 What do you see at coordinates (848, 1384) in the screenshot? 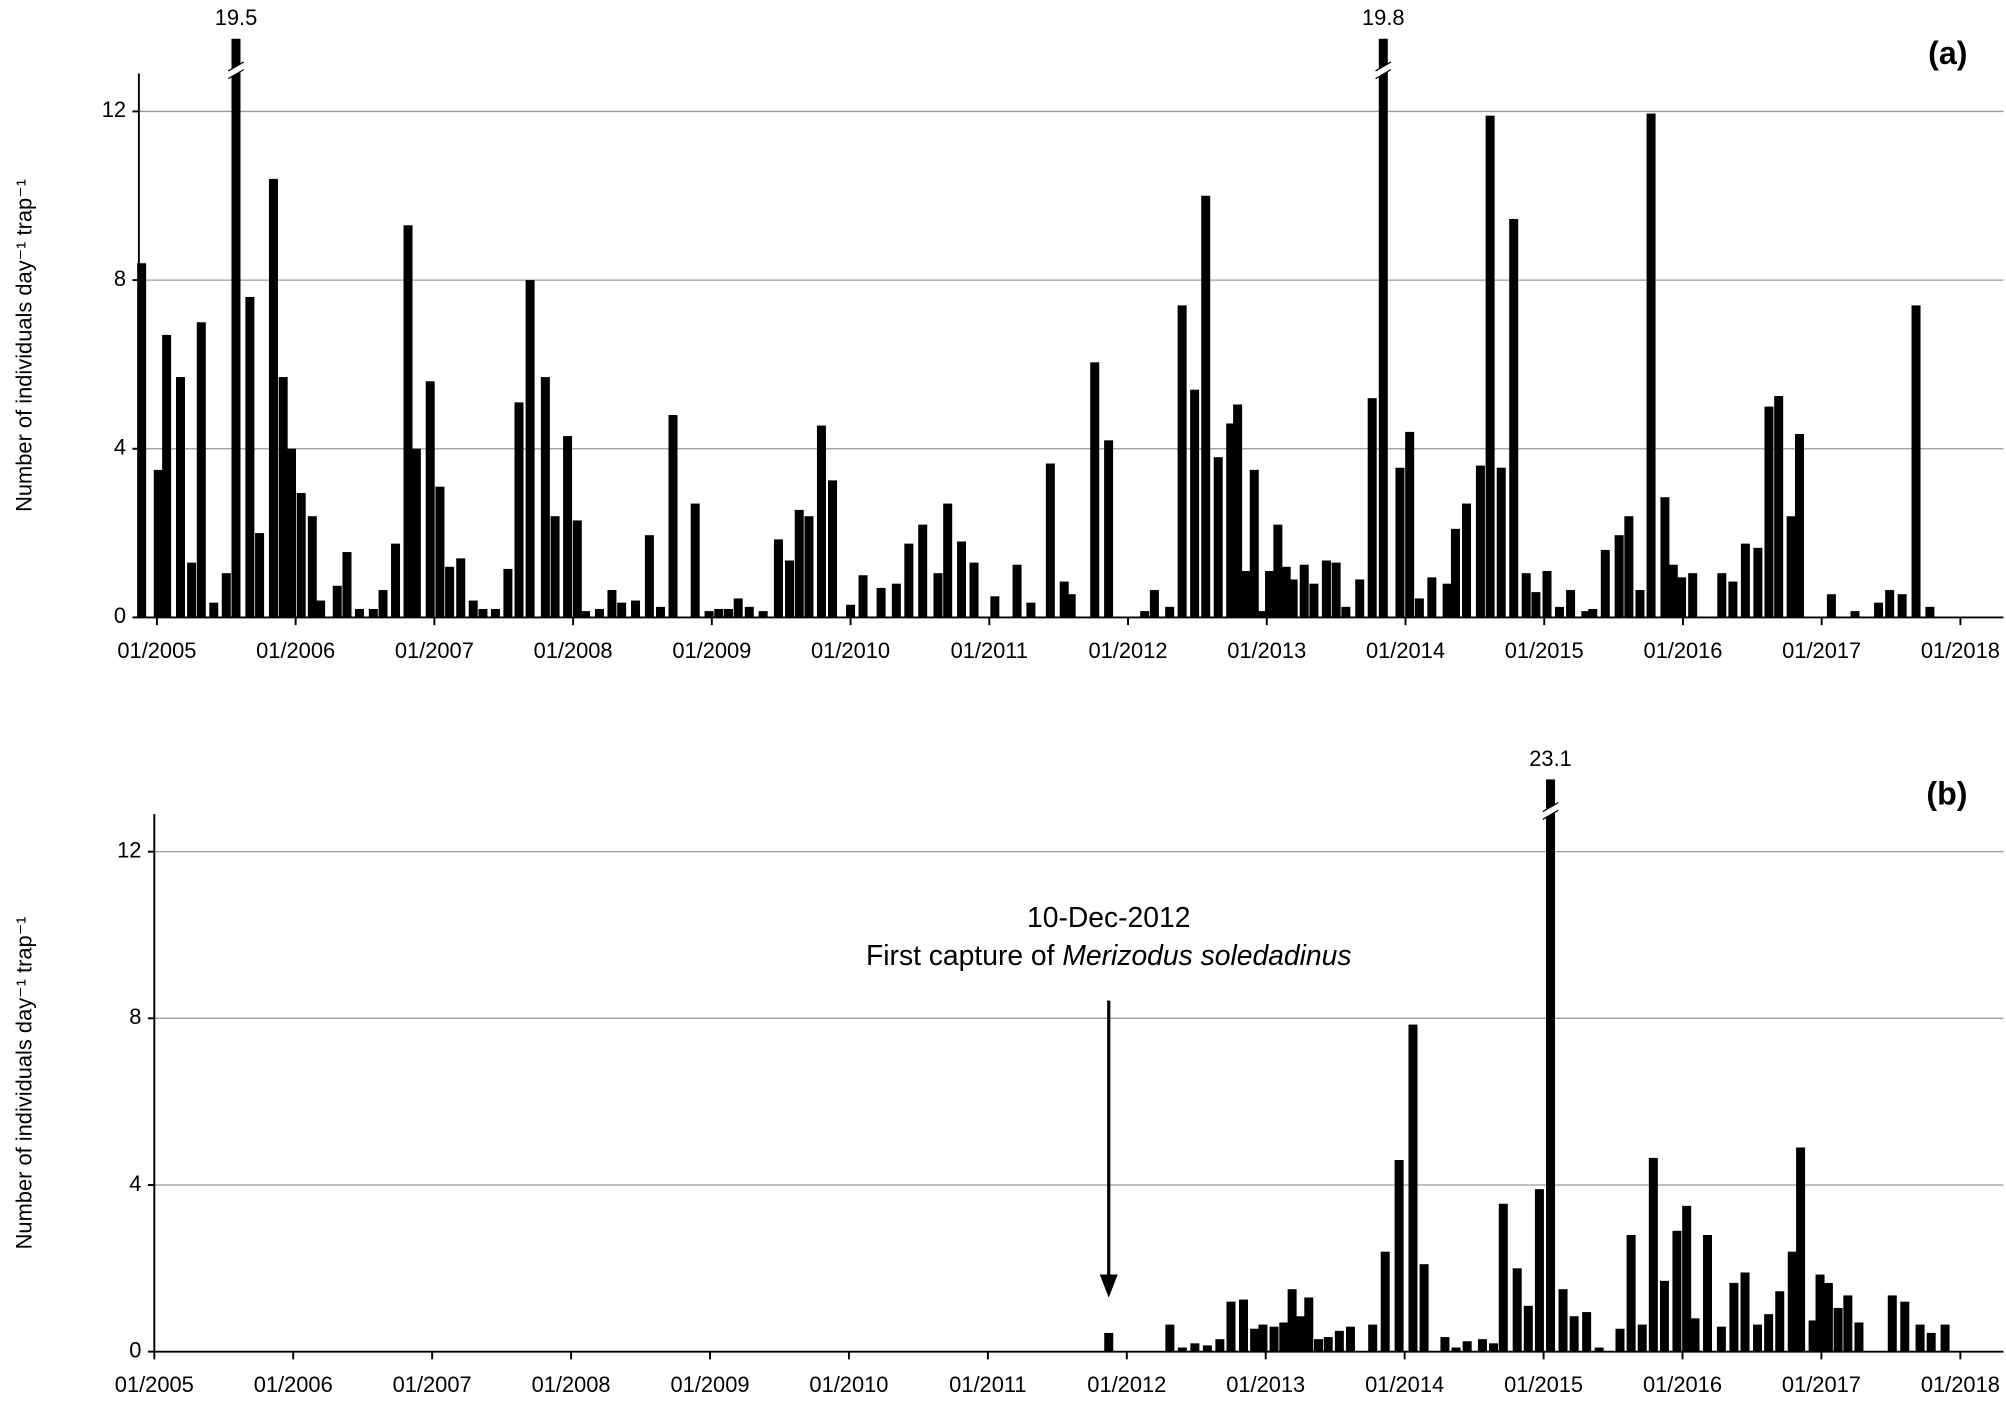
I see `x-tick-label: 01/2010` at bounding box center [848, 1384].